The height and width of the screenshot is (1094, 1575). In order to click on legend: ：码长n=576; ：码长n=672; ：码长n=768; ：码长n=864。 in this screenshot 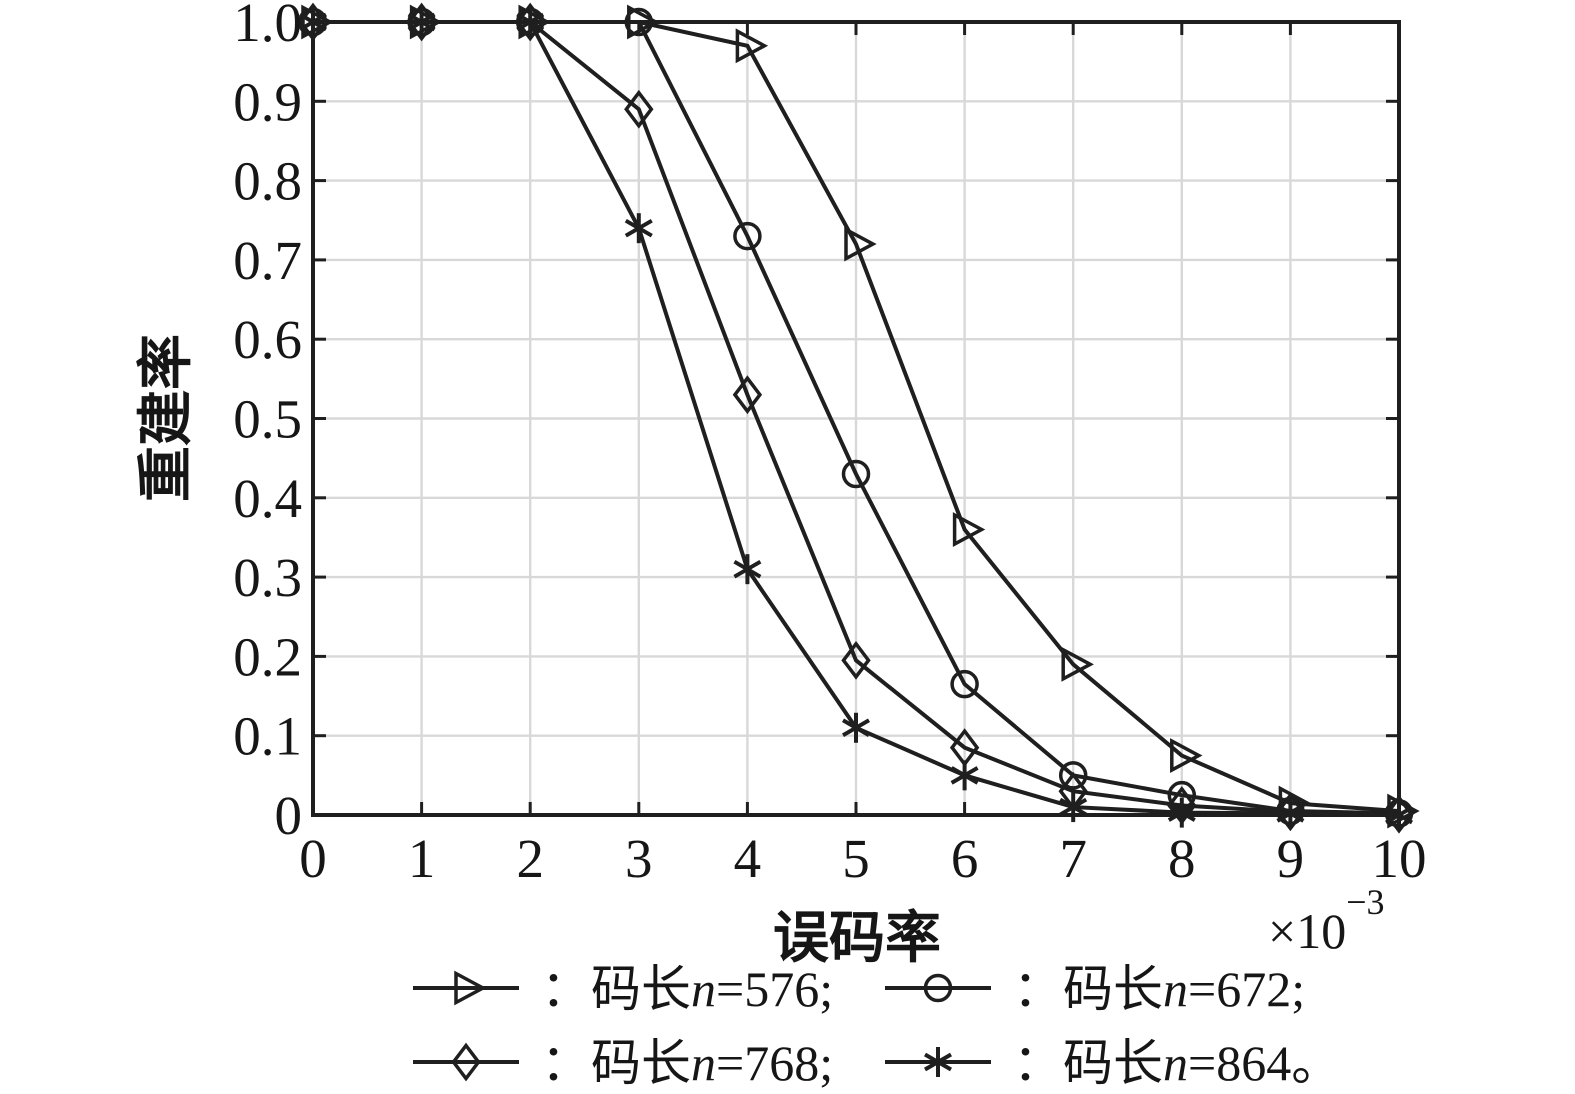, I will do `click(877, 1026)`.